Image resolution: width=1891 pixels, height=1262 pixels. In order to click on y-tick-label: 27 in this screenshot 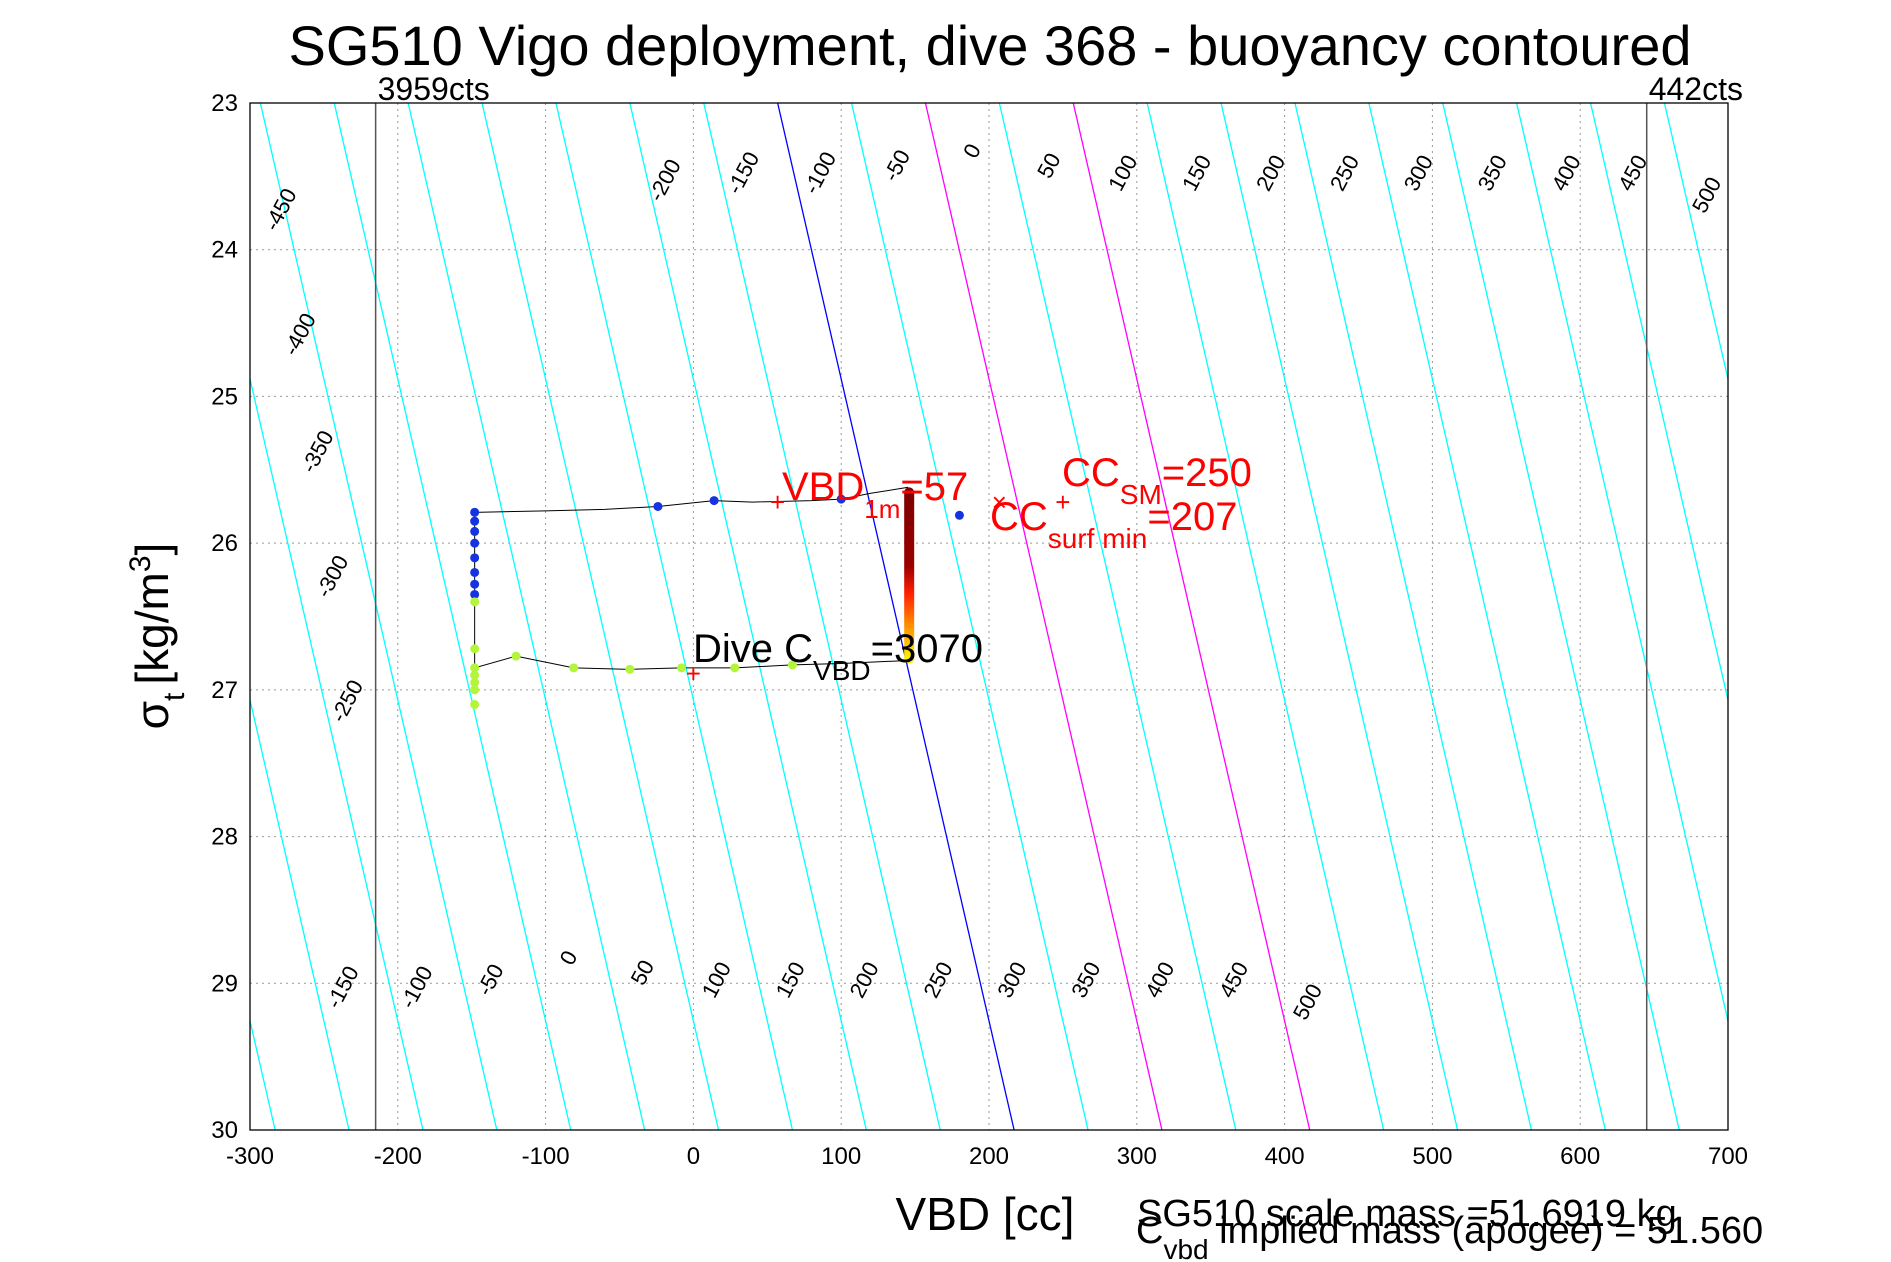, I will do `click(224, 690)`.